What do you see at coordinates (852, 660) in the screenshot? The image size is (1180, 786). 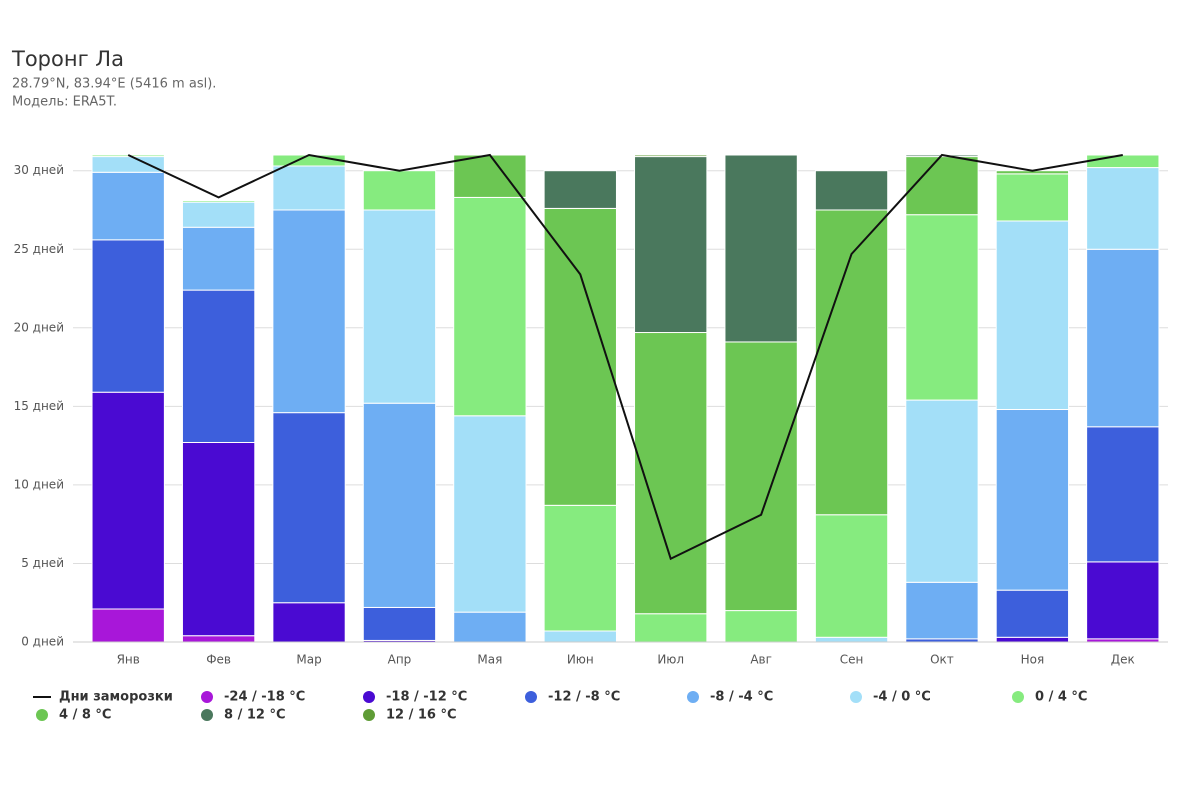 I see `x-tick-label: Сен` at bounding box center [852, 660].